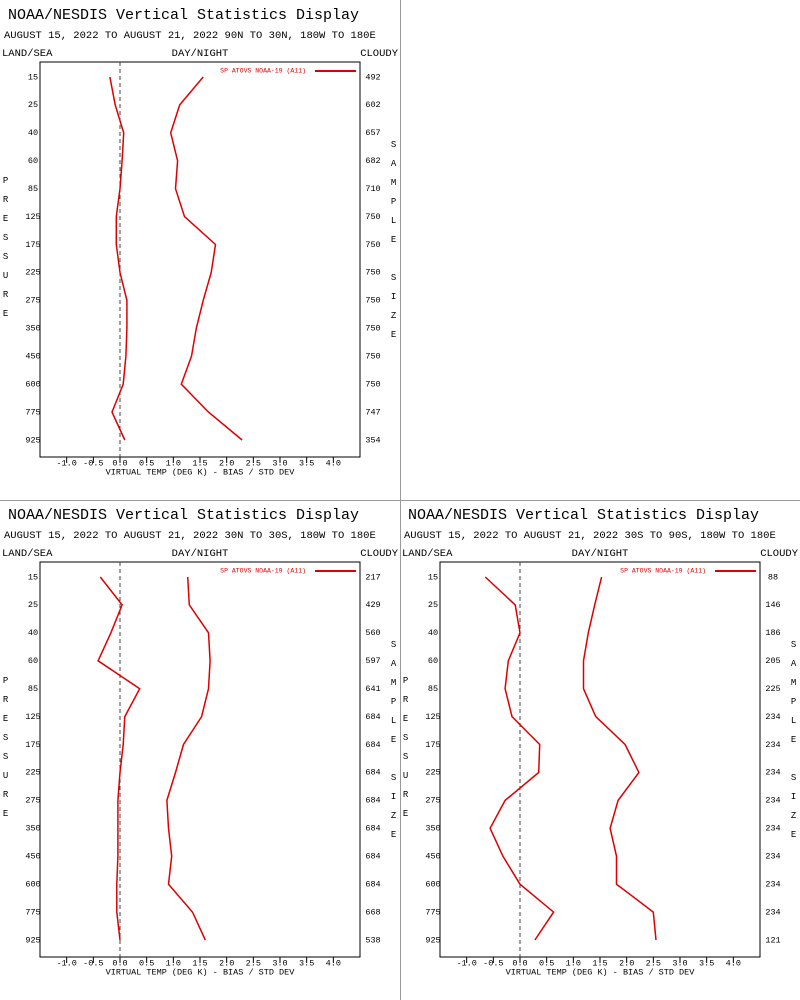 Image resolution: width=800 pixels, height=1000 pixels. I want to click on sample-size: 602, so click(372, 105).